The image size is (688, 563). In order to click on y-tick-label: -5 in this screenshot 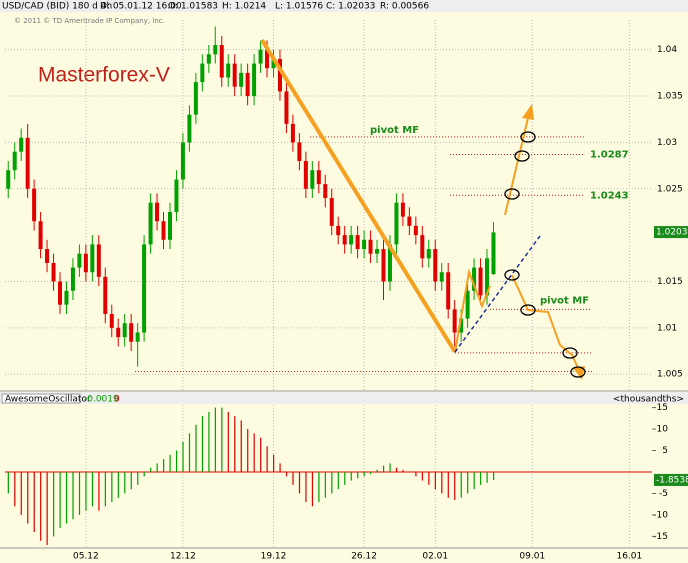, I will do `click(663, 494)`.